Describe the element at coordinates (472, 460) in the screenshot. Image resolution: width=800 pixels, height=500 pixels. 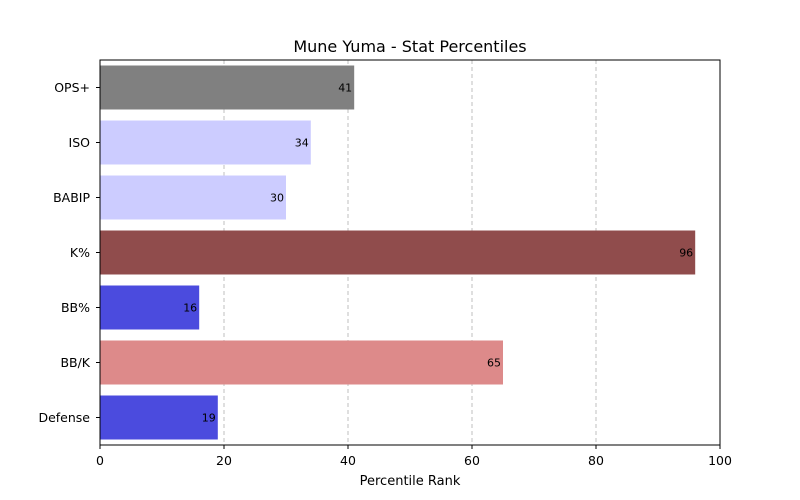
I see `x-tick-label-60: 60` at that location.